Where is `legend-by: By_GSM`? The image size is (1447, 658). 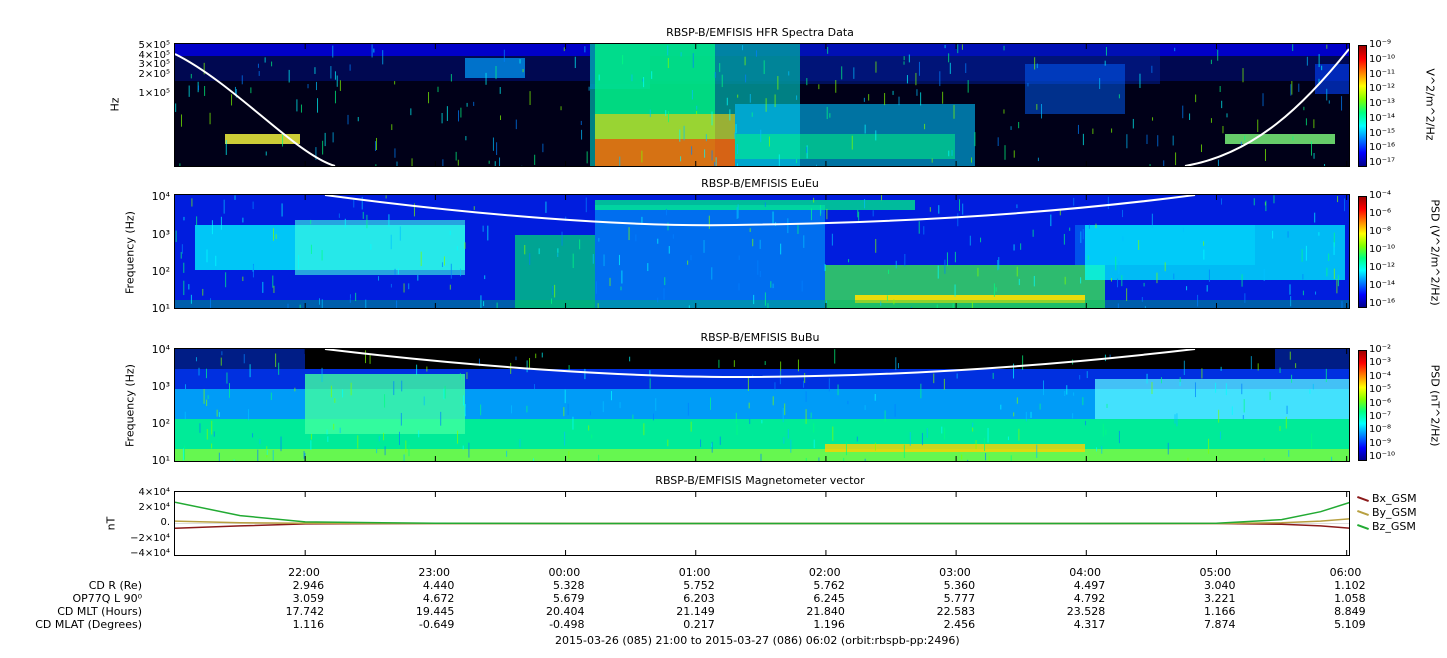 legend-by: By_GSM is located at coordinates (1387, 512).